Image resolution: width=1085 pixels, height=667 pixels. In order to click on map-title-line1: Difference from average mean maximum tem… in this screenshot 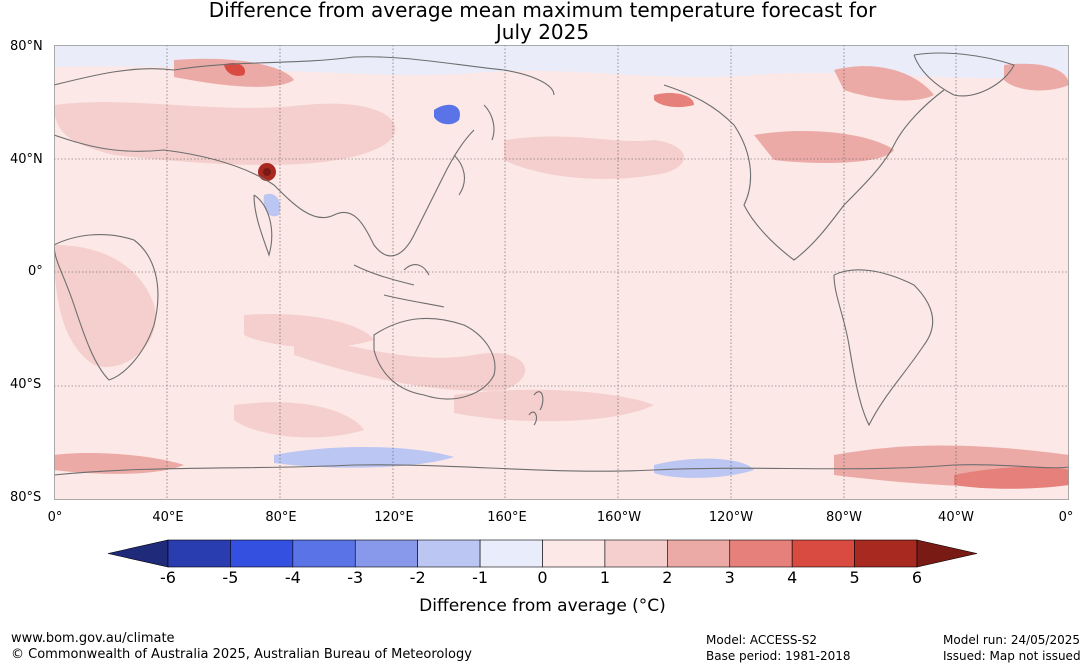, I will do `click(542, 11)`.